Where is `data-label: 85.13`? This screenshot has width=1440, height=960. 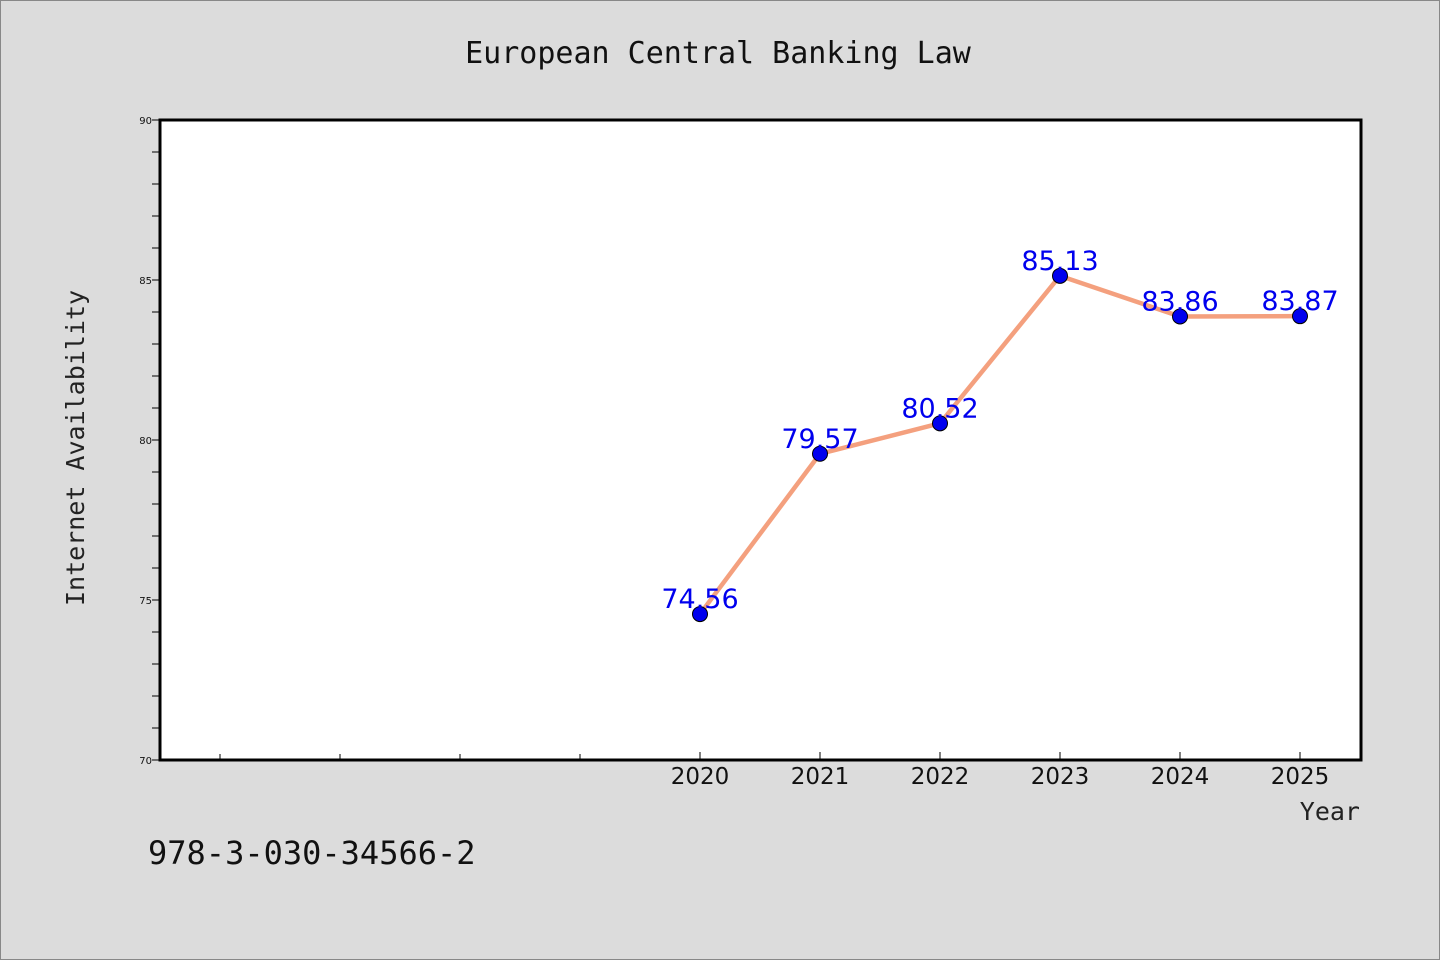 data-label: 85.13 is located at coordinates (1059, 261).